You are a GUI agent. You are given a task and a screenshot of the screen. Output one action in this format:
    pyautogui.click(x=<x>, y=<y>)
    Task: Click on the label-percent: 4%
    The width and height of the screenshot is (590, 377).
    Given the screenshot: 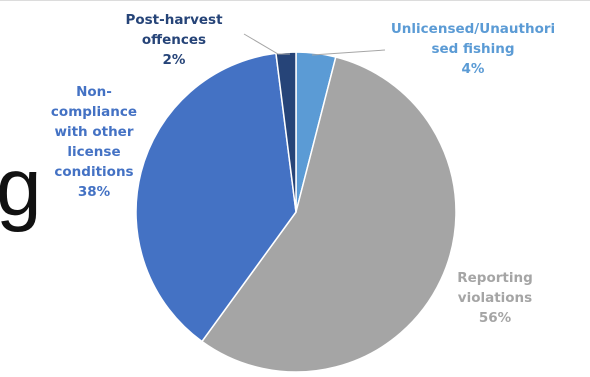 What is the action you would take?
    pyautogui.click(x=473, y=69)
    